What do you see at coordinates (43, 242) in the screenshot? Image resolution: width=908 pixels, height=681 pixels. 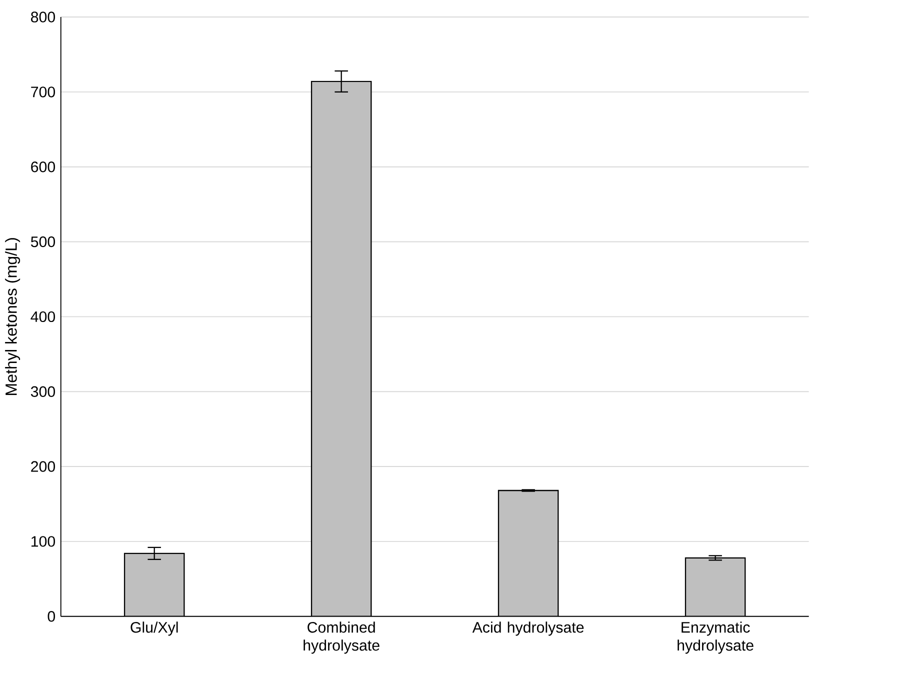 I see `y-tick-label: 500` at bounding box center [43, 242].